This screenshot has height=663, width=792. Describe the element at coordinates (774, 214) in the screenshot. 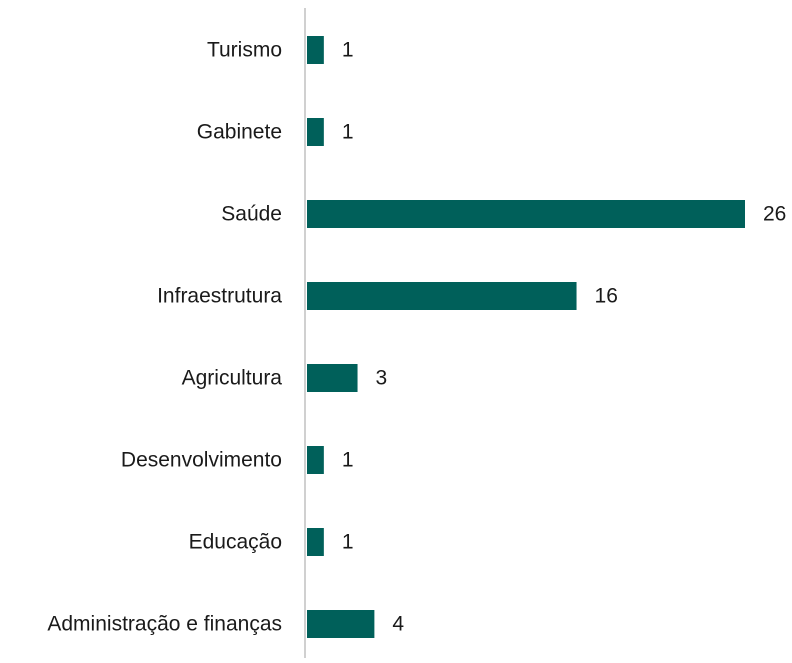

I see `value-label: 26` at that location.